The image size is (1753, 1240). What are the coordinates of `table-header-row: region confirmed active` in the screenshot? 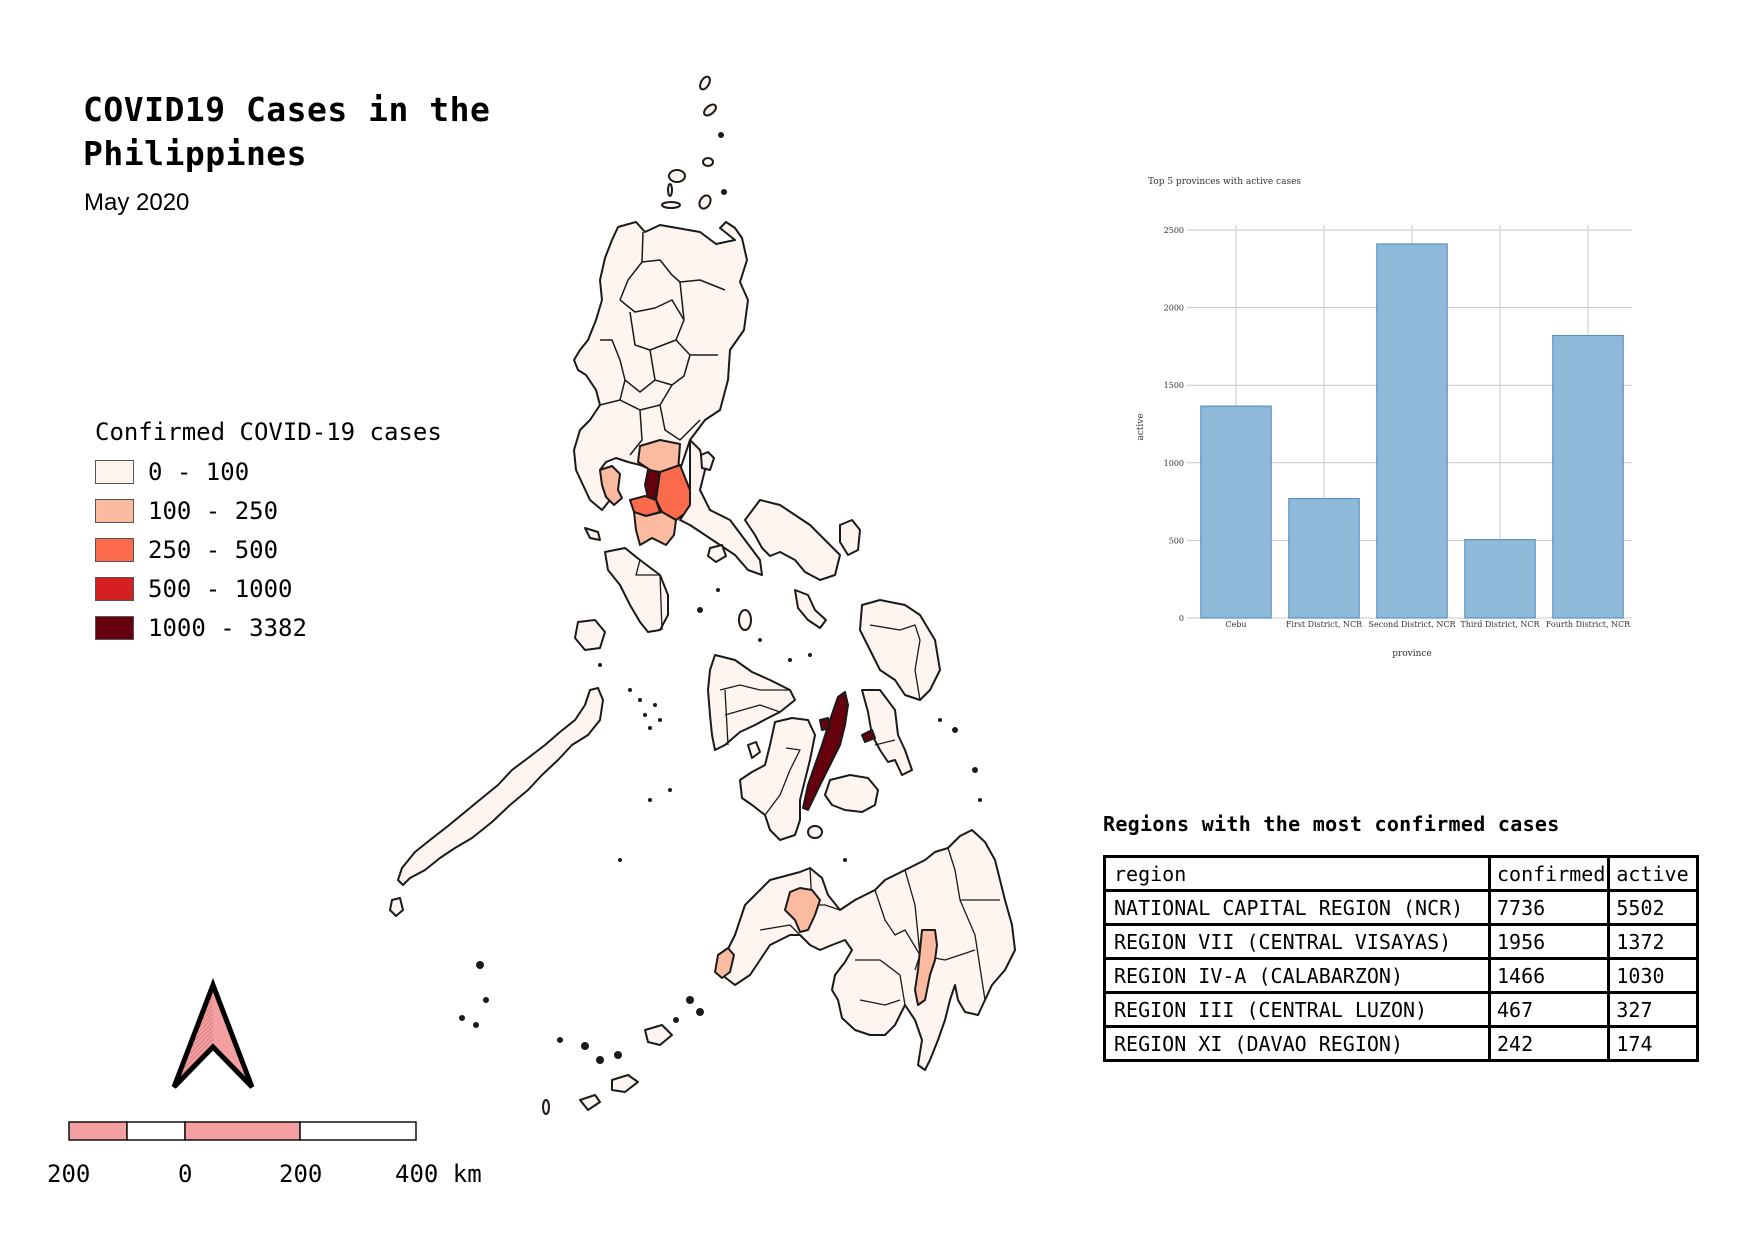 It's located at (1401, 873).